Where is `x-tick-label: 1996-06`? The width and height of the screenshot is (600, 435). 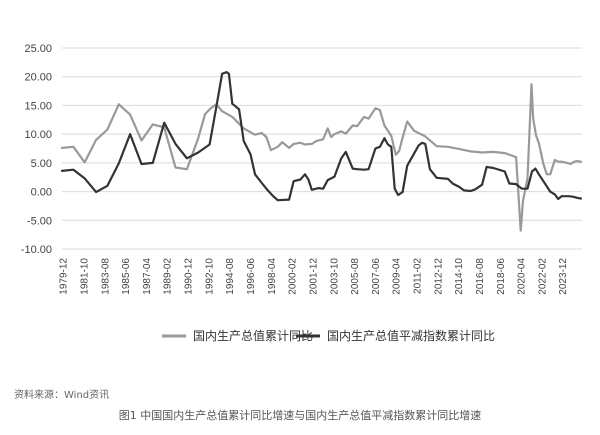 x-tick-label: 1996-06 is located at coordinates (251, 276).